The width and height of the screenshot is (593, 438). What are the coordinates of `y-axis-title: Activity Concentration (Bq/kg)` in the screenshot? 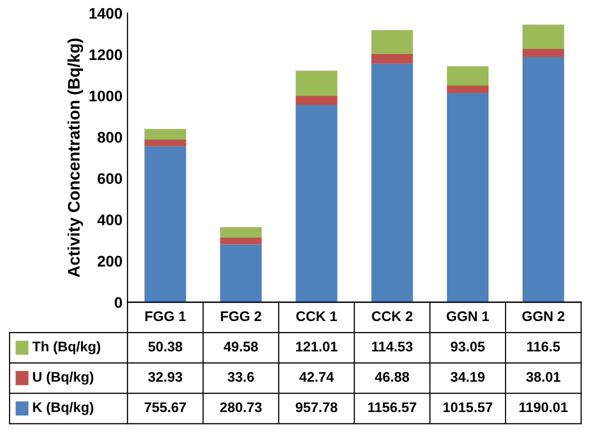 It's located at (75, 158).